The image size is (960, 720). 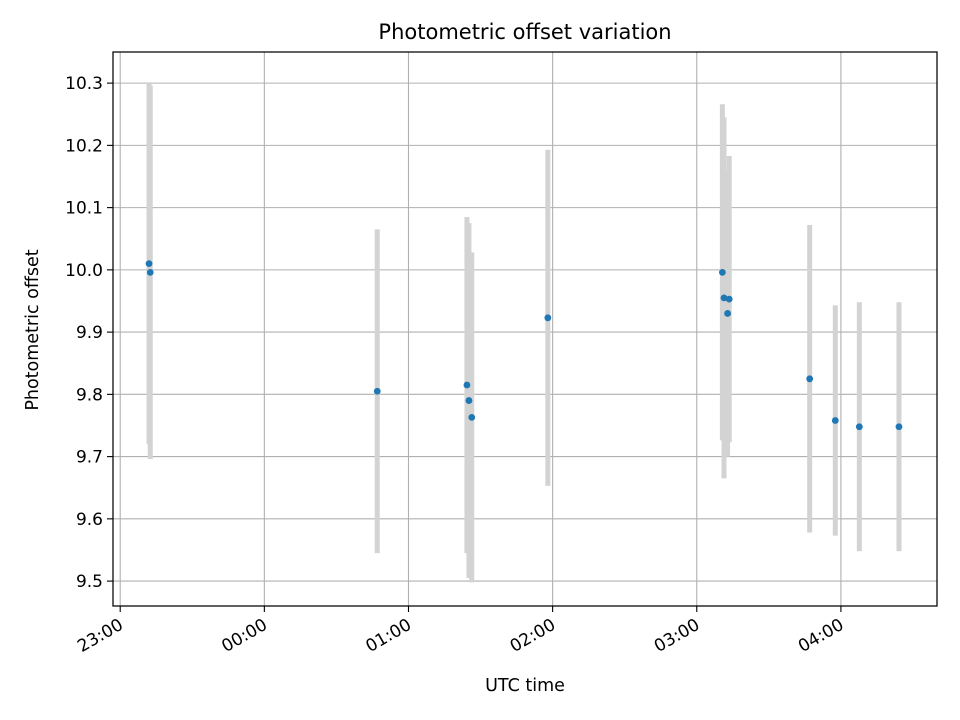 I want to click on y-tick-label: 9.6, so click(x=89, y=520).